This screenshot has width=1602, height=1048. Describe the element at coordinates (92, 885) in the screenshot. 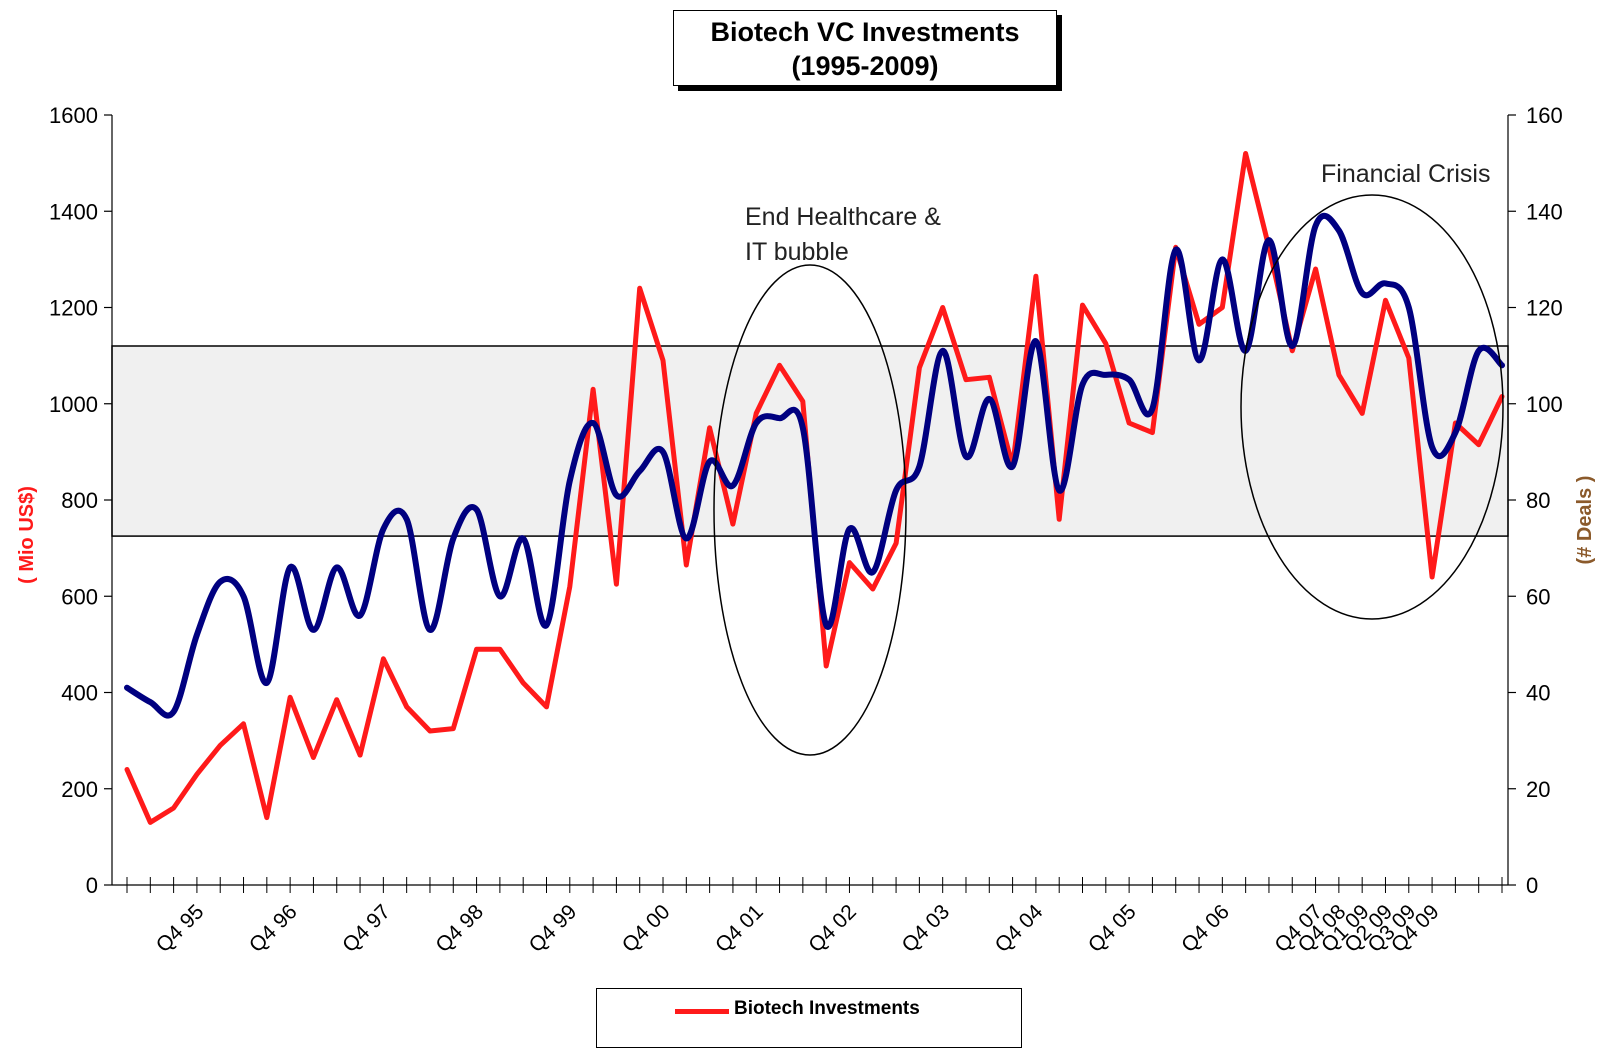

I see `y-left-tick-label: 0` at that location.